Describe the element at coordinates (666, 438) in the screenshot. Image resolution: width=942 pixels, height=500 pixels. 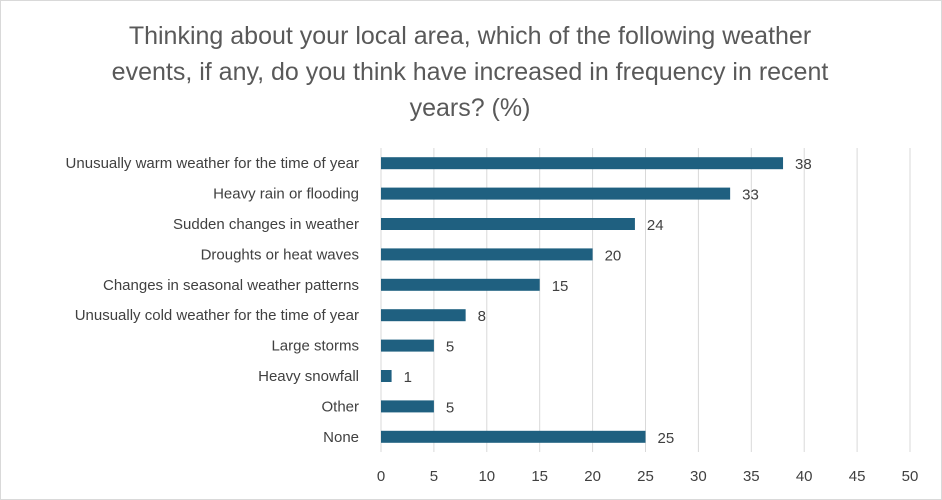
I see `data-label: 25` at that location.